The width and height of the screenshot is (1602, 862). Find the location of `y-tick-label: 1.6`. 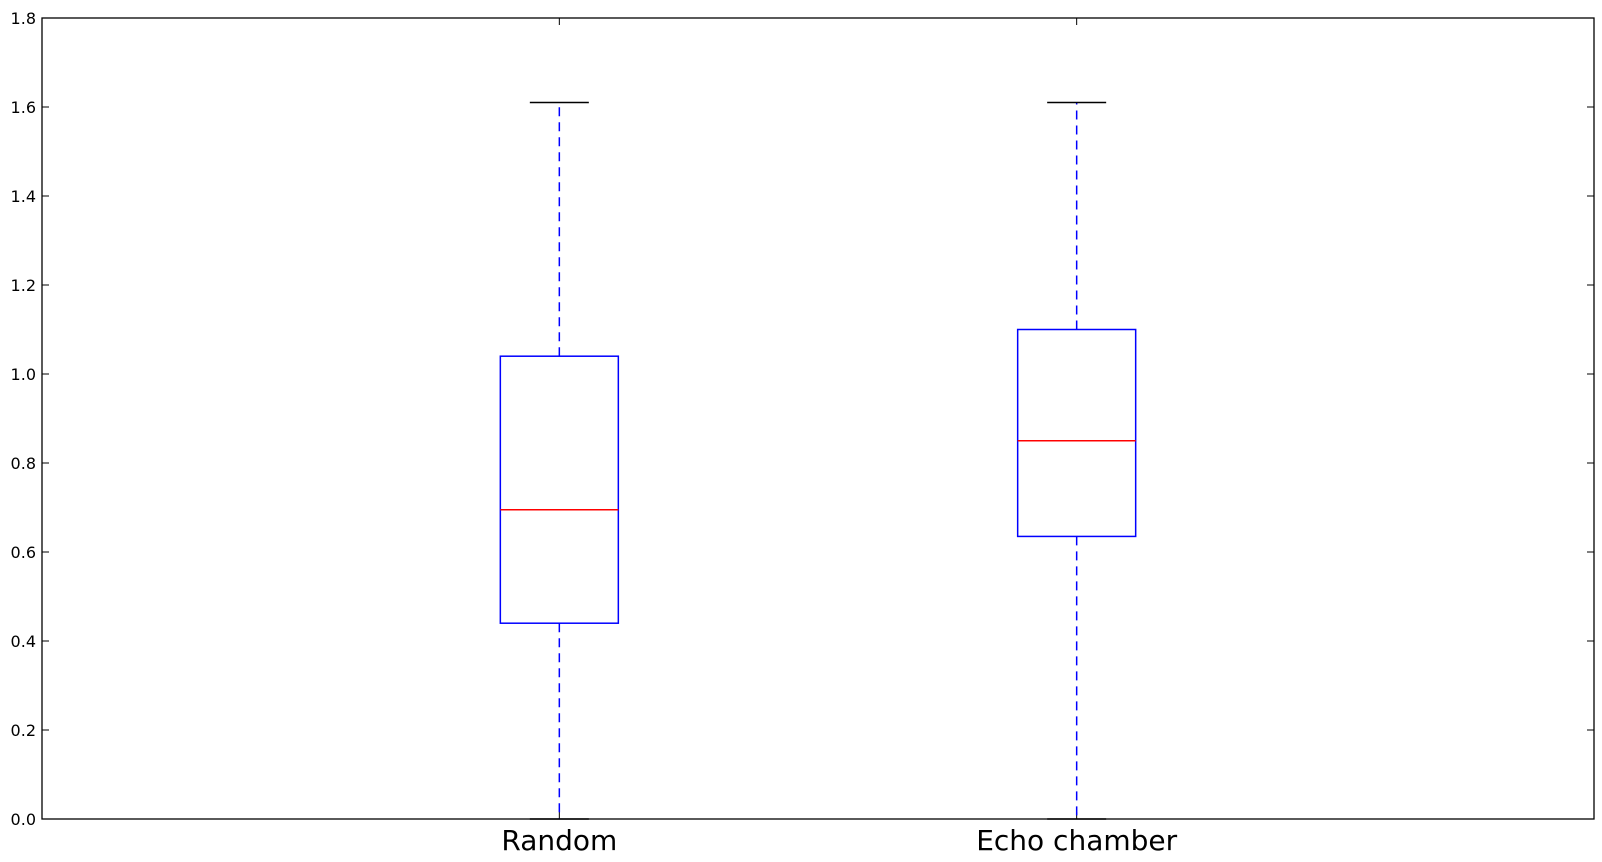

y-tick-label: 1.6 is located at coordinates (23, 107).